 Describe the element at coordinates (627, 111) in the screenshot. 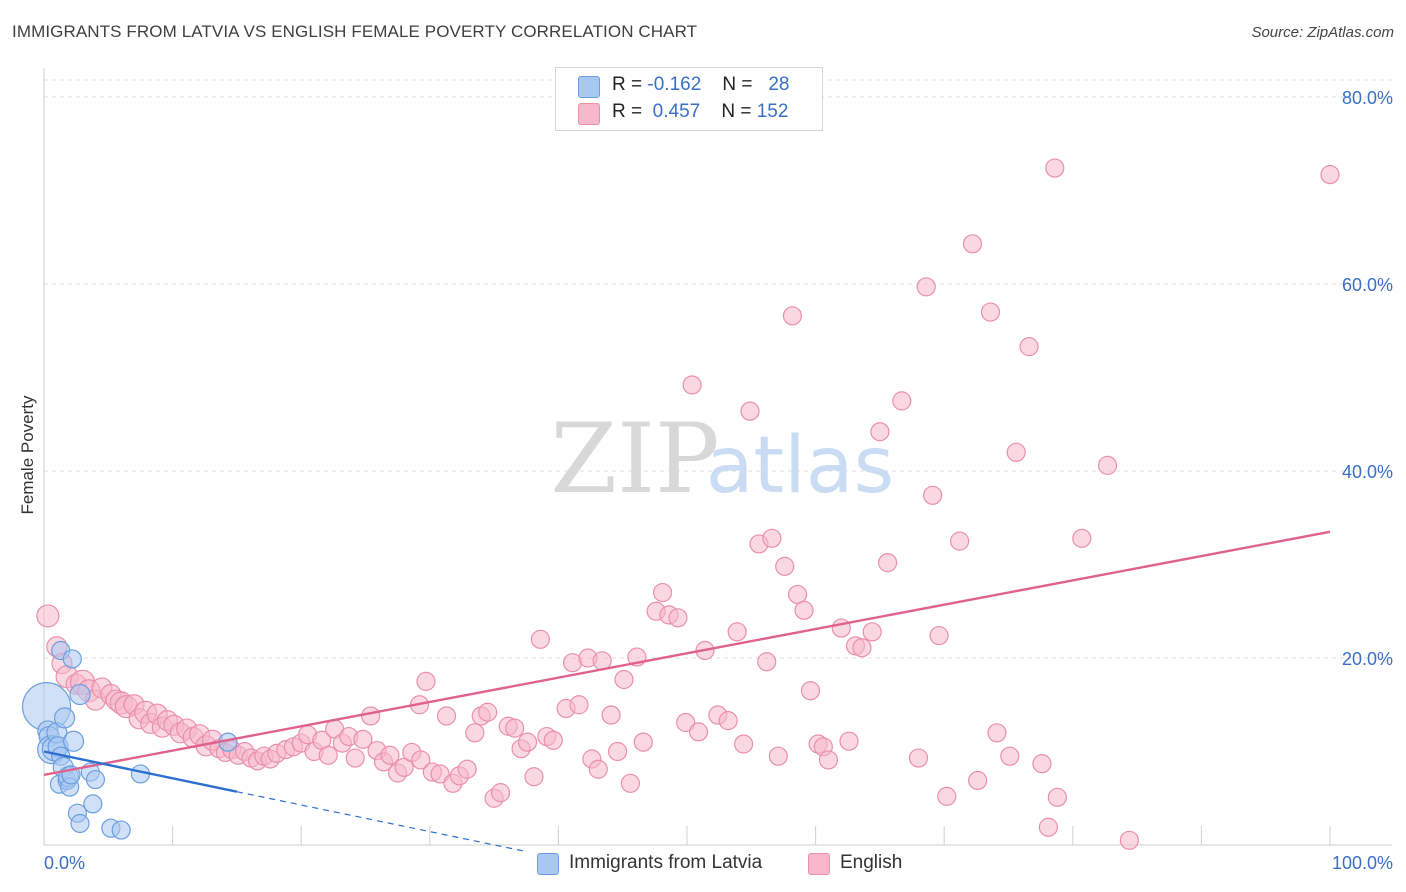

I see `legend-r-label: R =` at that location.